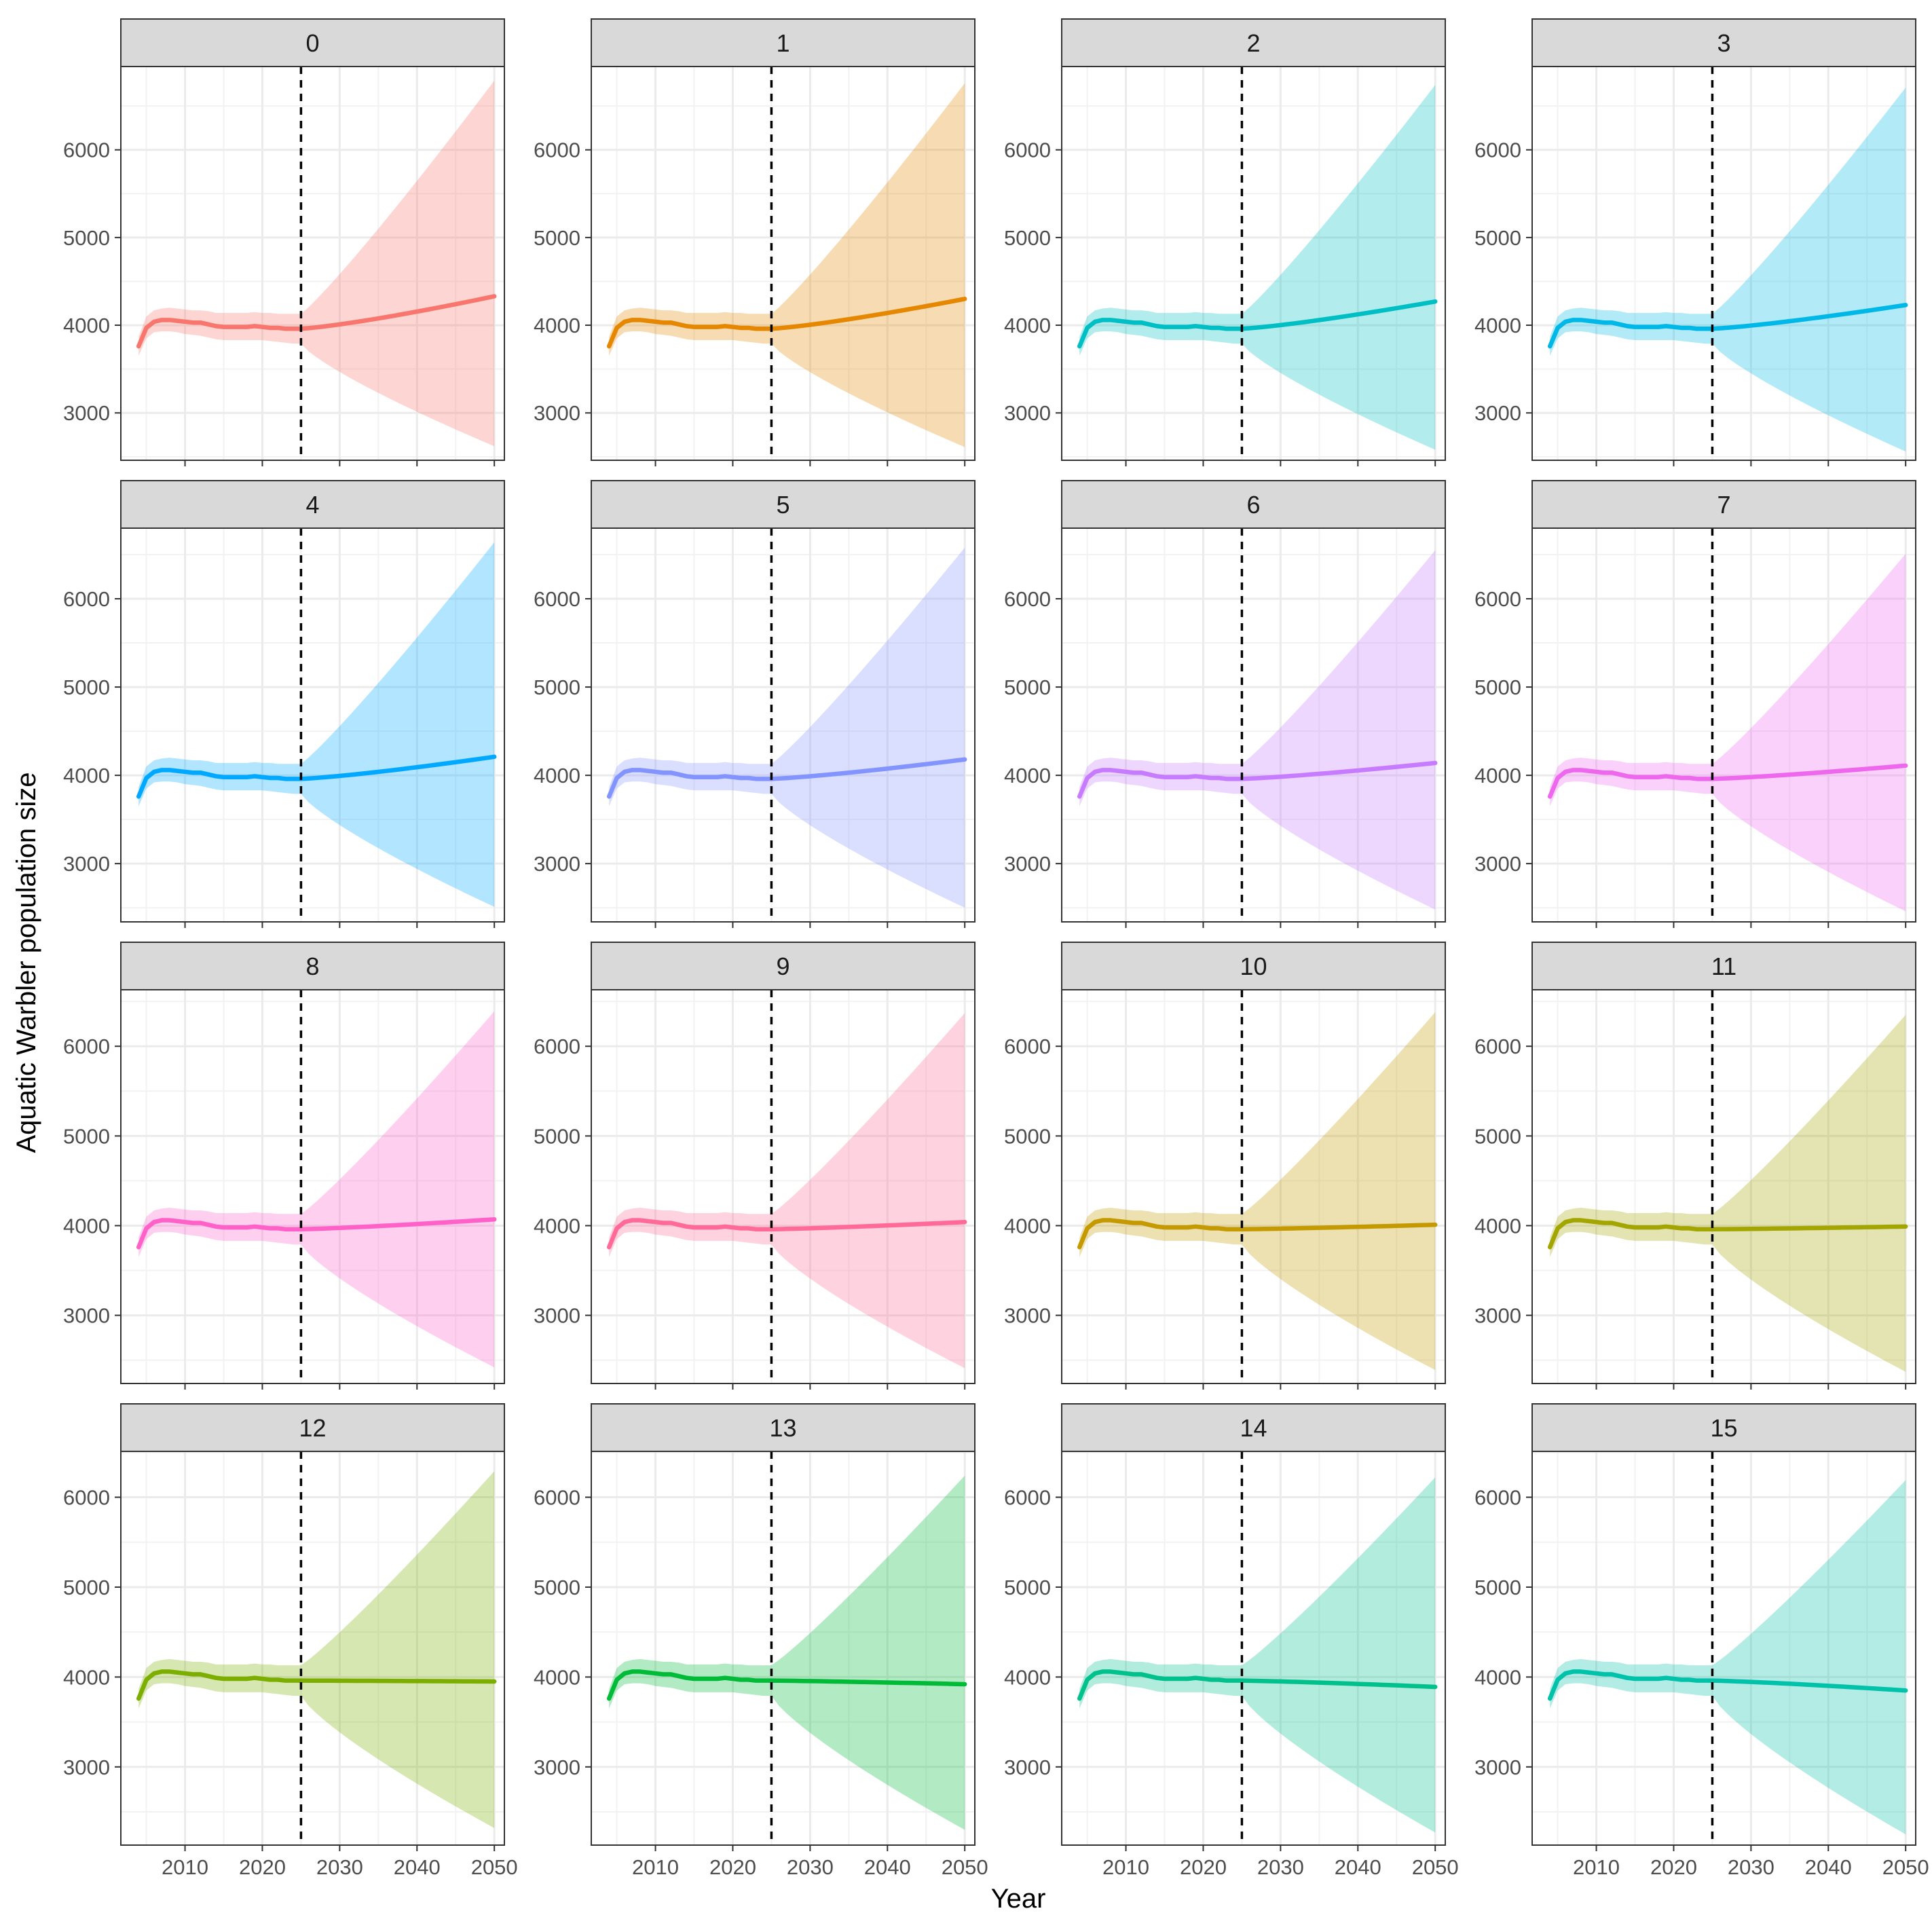 The width and height of the screenshot is (1932, 1932). What do you see at coordinates (1723, 43) in the screenshot?
I see `facet-strip-label: 3` at bounding box center [1723, 43].